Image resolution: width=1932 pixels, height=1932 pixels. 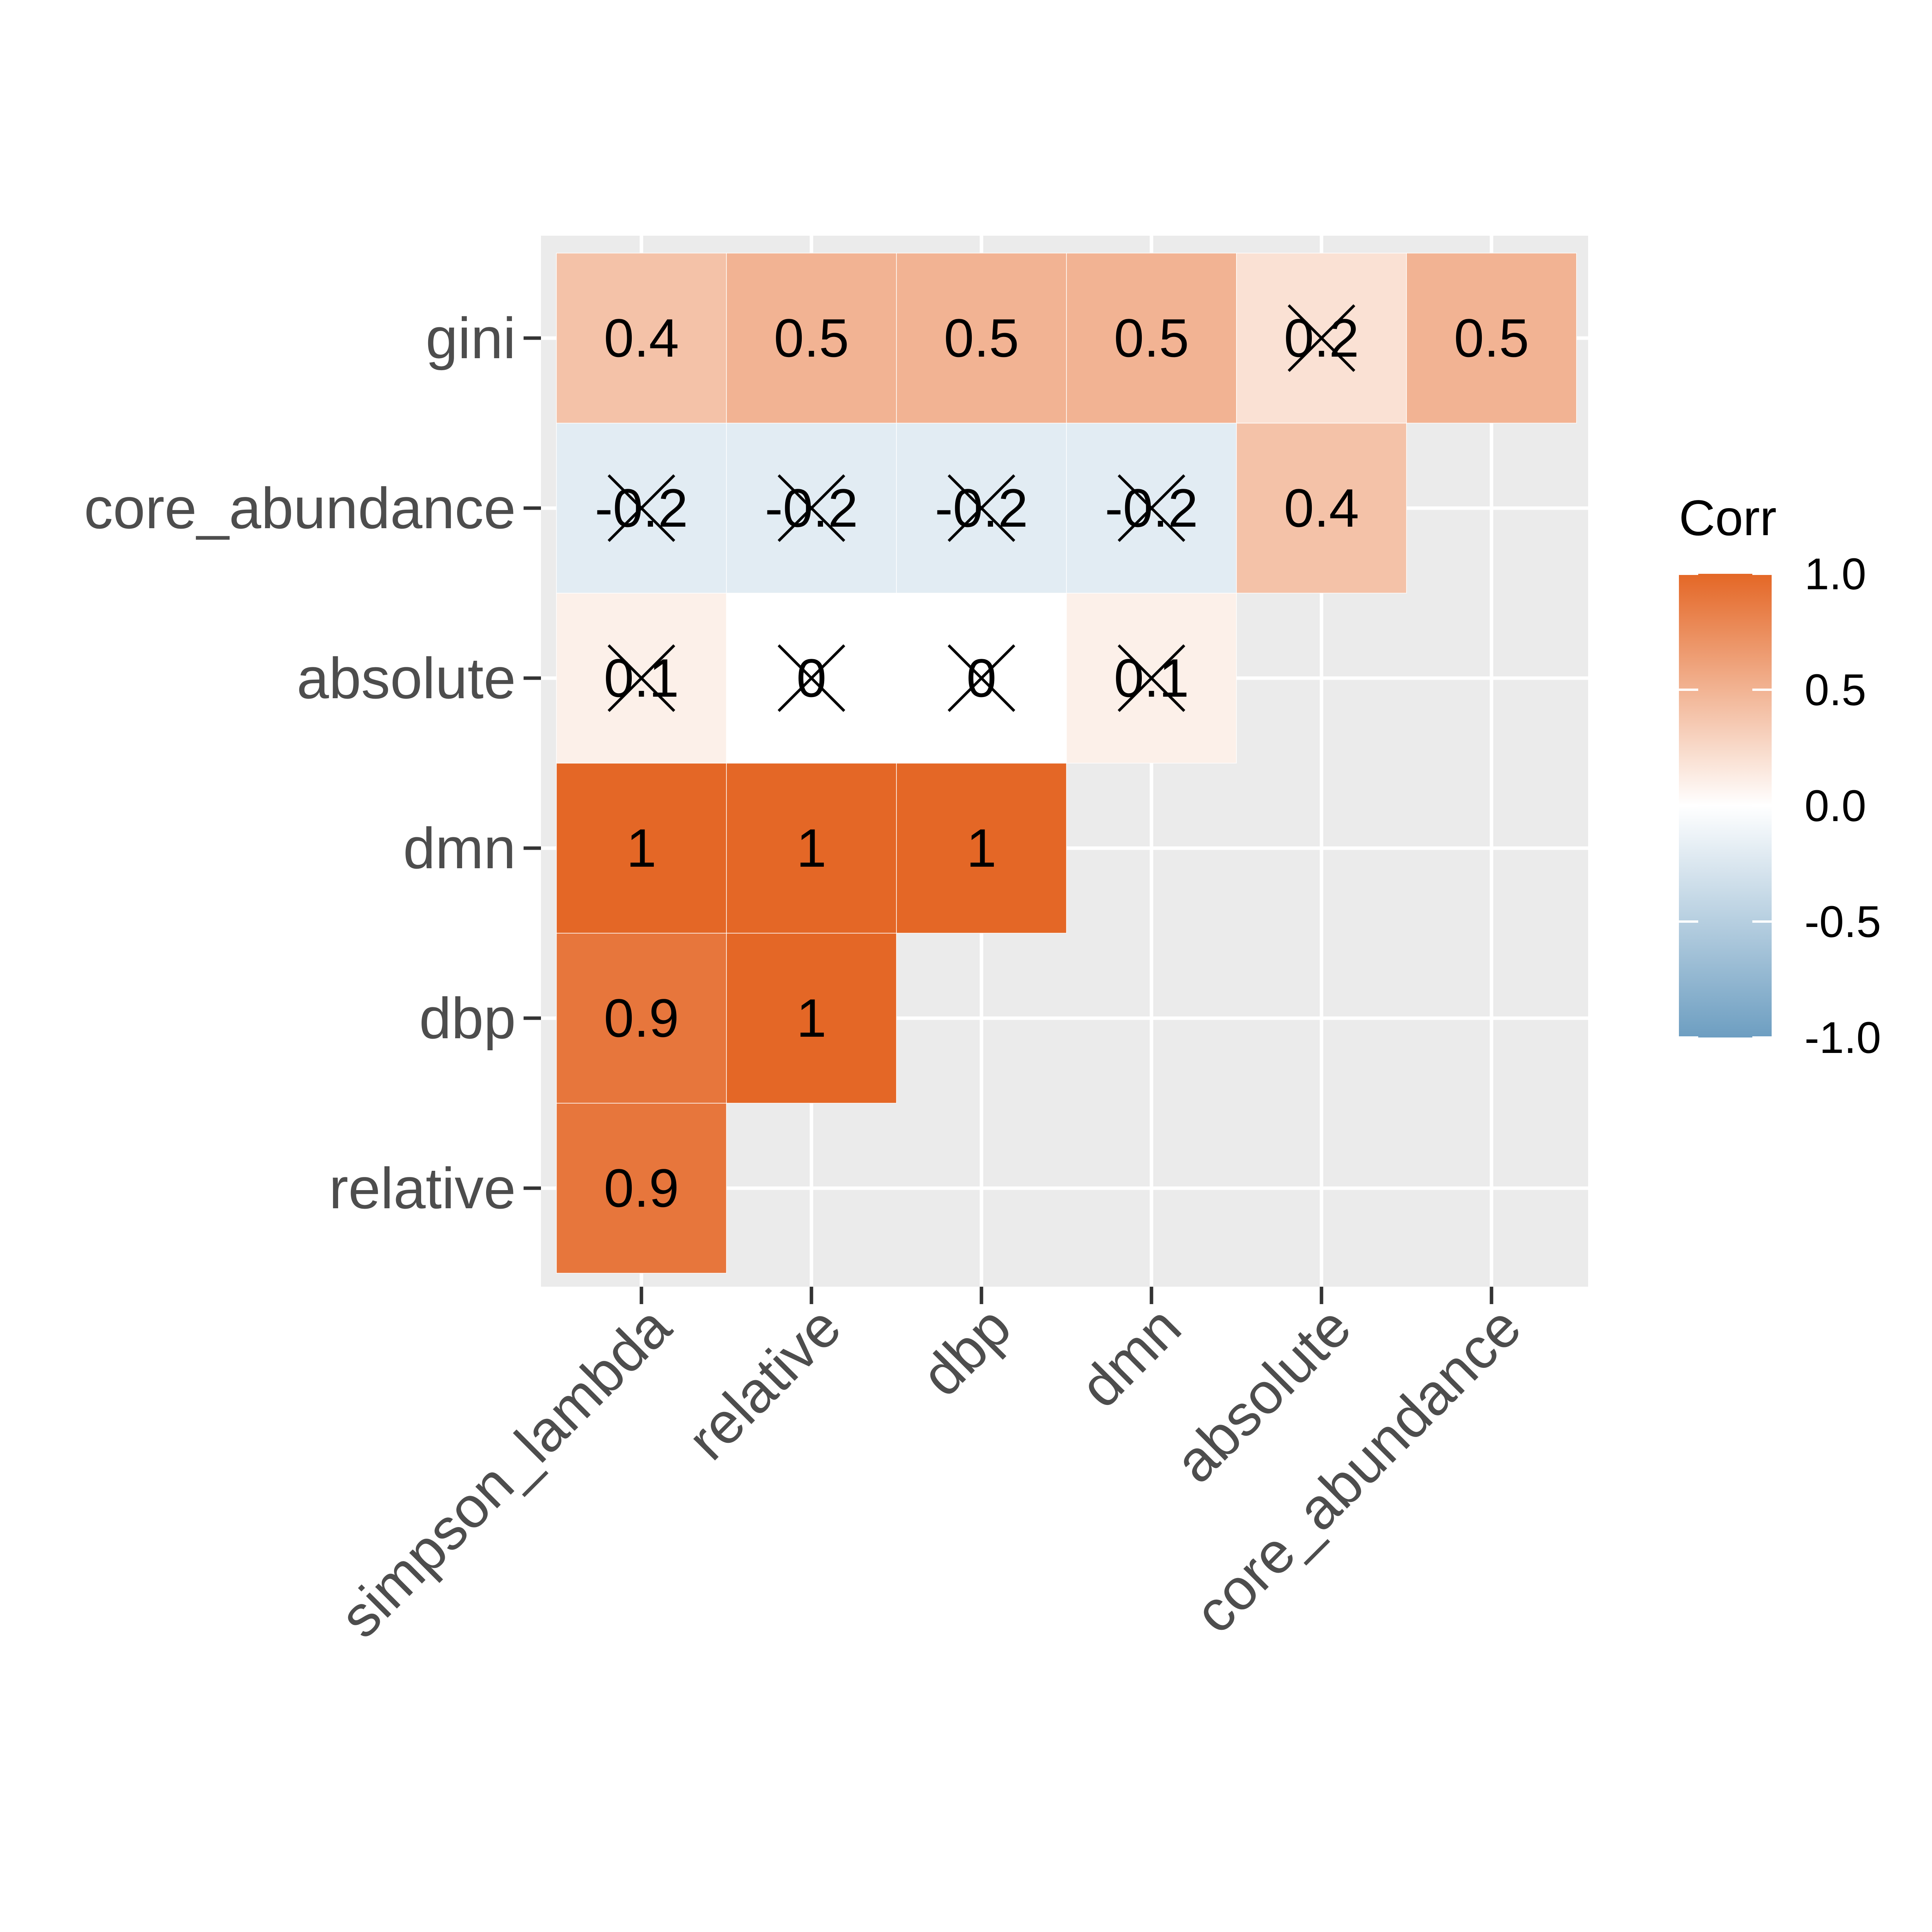 I want to click on y-tick-label: core_abundance, so click(x=300, y=509).